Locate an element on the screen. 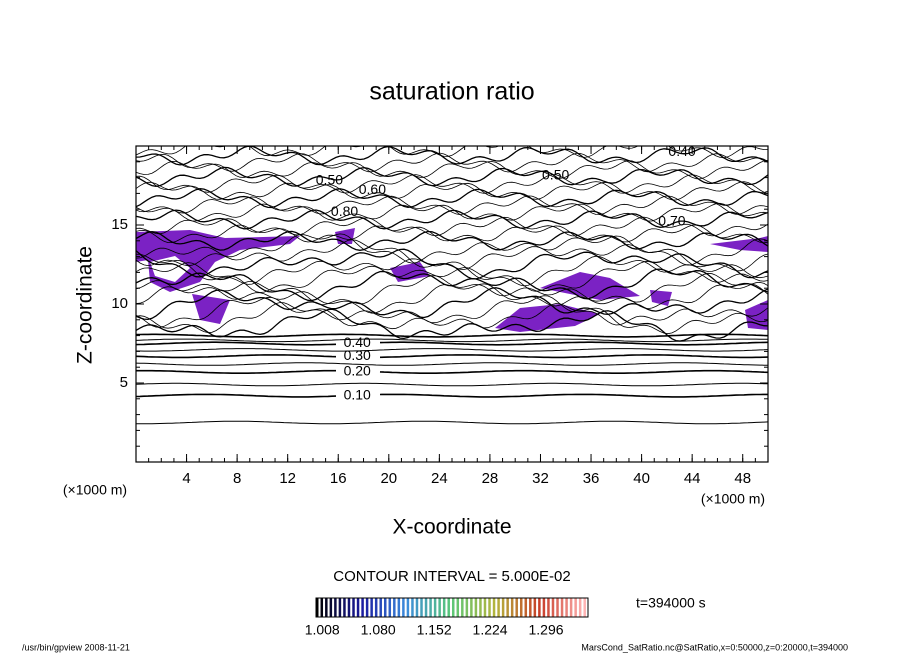  x-tick-label: 24 is located at coordinates (439, 478).